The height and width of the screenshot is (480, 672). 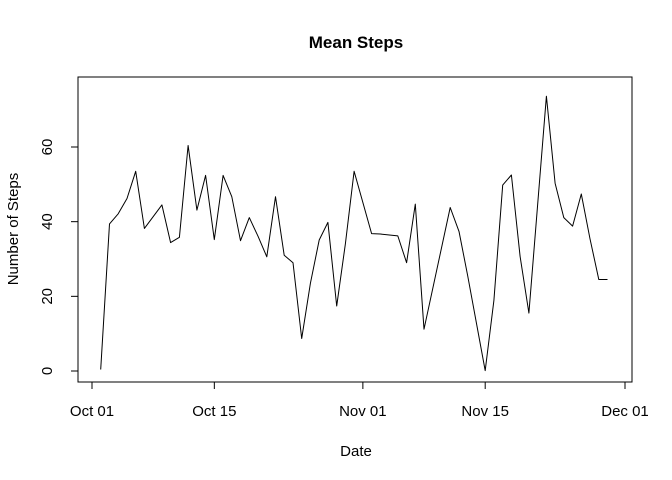 I want to click on y-tick-label: 0, so click(x=47, y=371).